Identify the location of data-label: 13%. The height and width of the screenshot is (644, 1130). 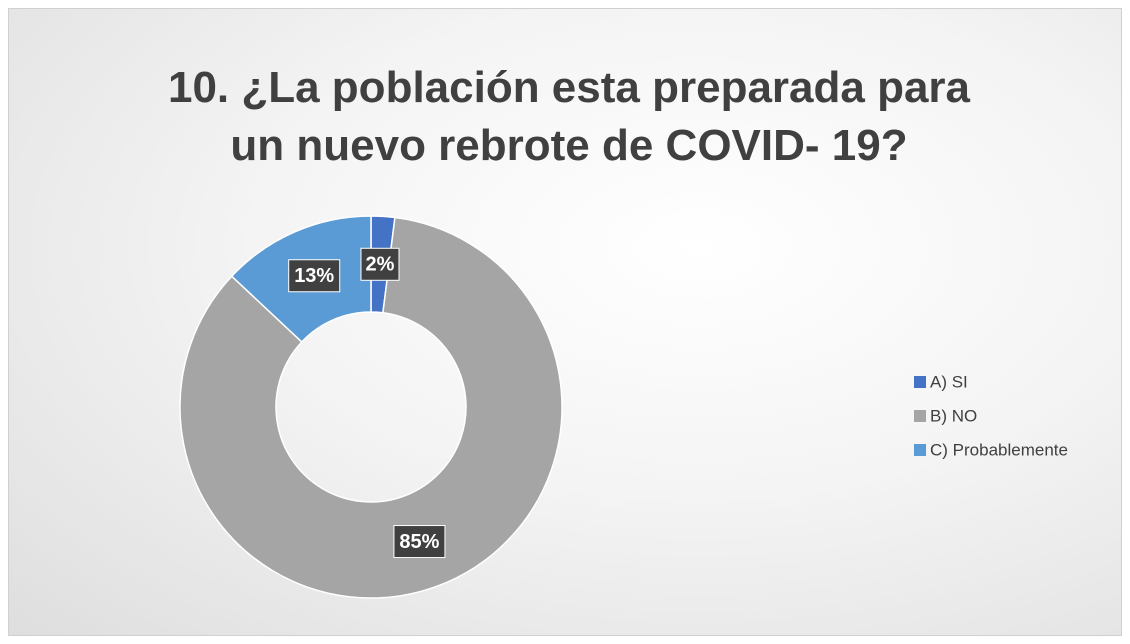
(314, 276).